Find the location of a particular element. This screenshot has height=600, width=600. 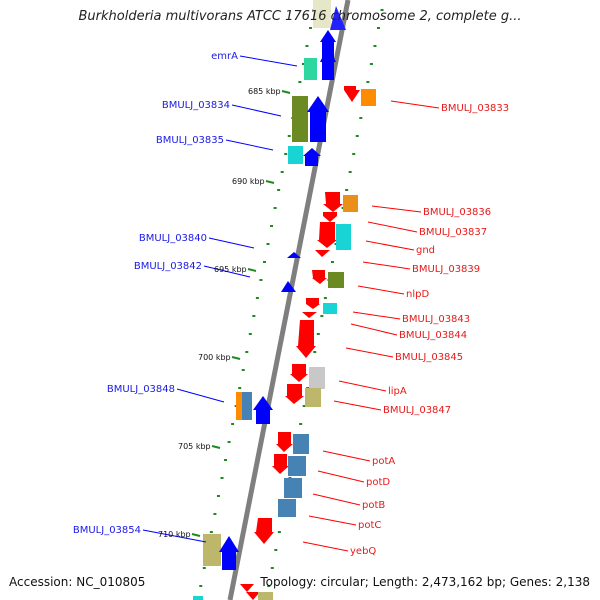

gene-label-BMULJ_03847: BMULJ_03847 is located at coordinates (417, 410).